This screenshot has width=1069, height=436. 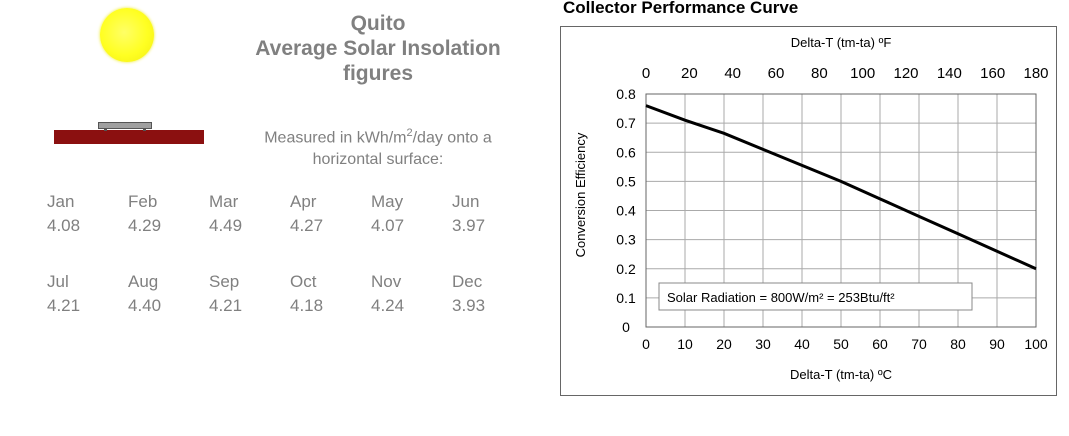 What do you see at coordinates (388, 225) in the screenshot?
I see `month-value: 4.07` at bounding box center [388, 225].